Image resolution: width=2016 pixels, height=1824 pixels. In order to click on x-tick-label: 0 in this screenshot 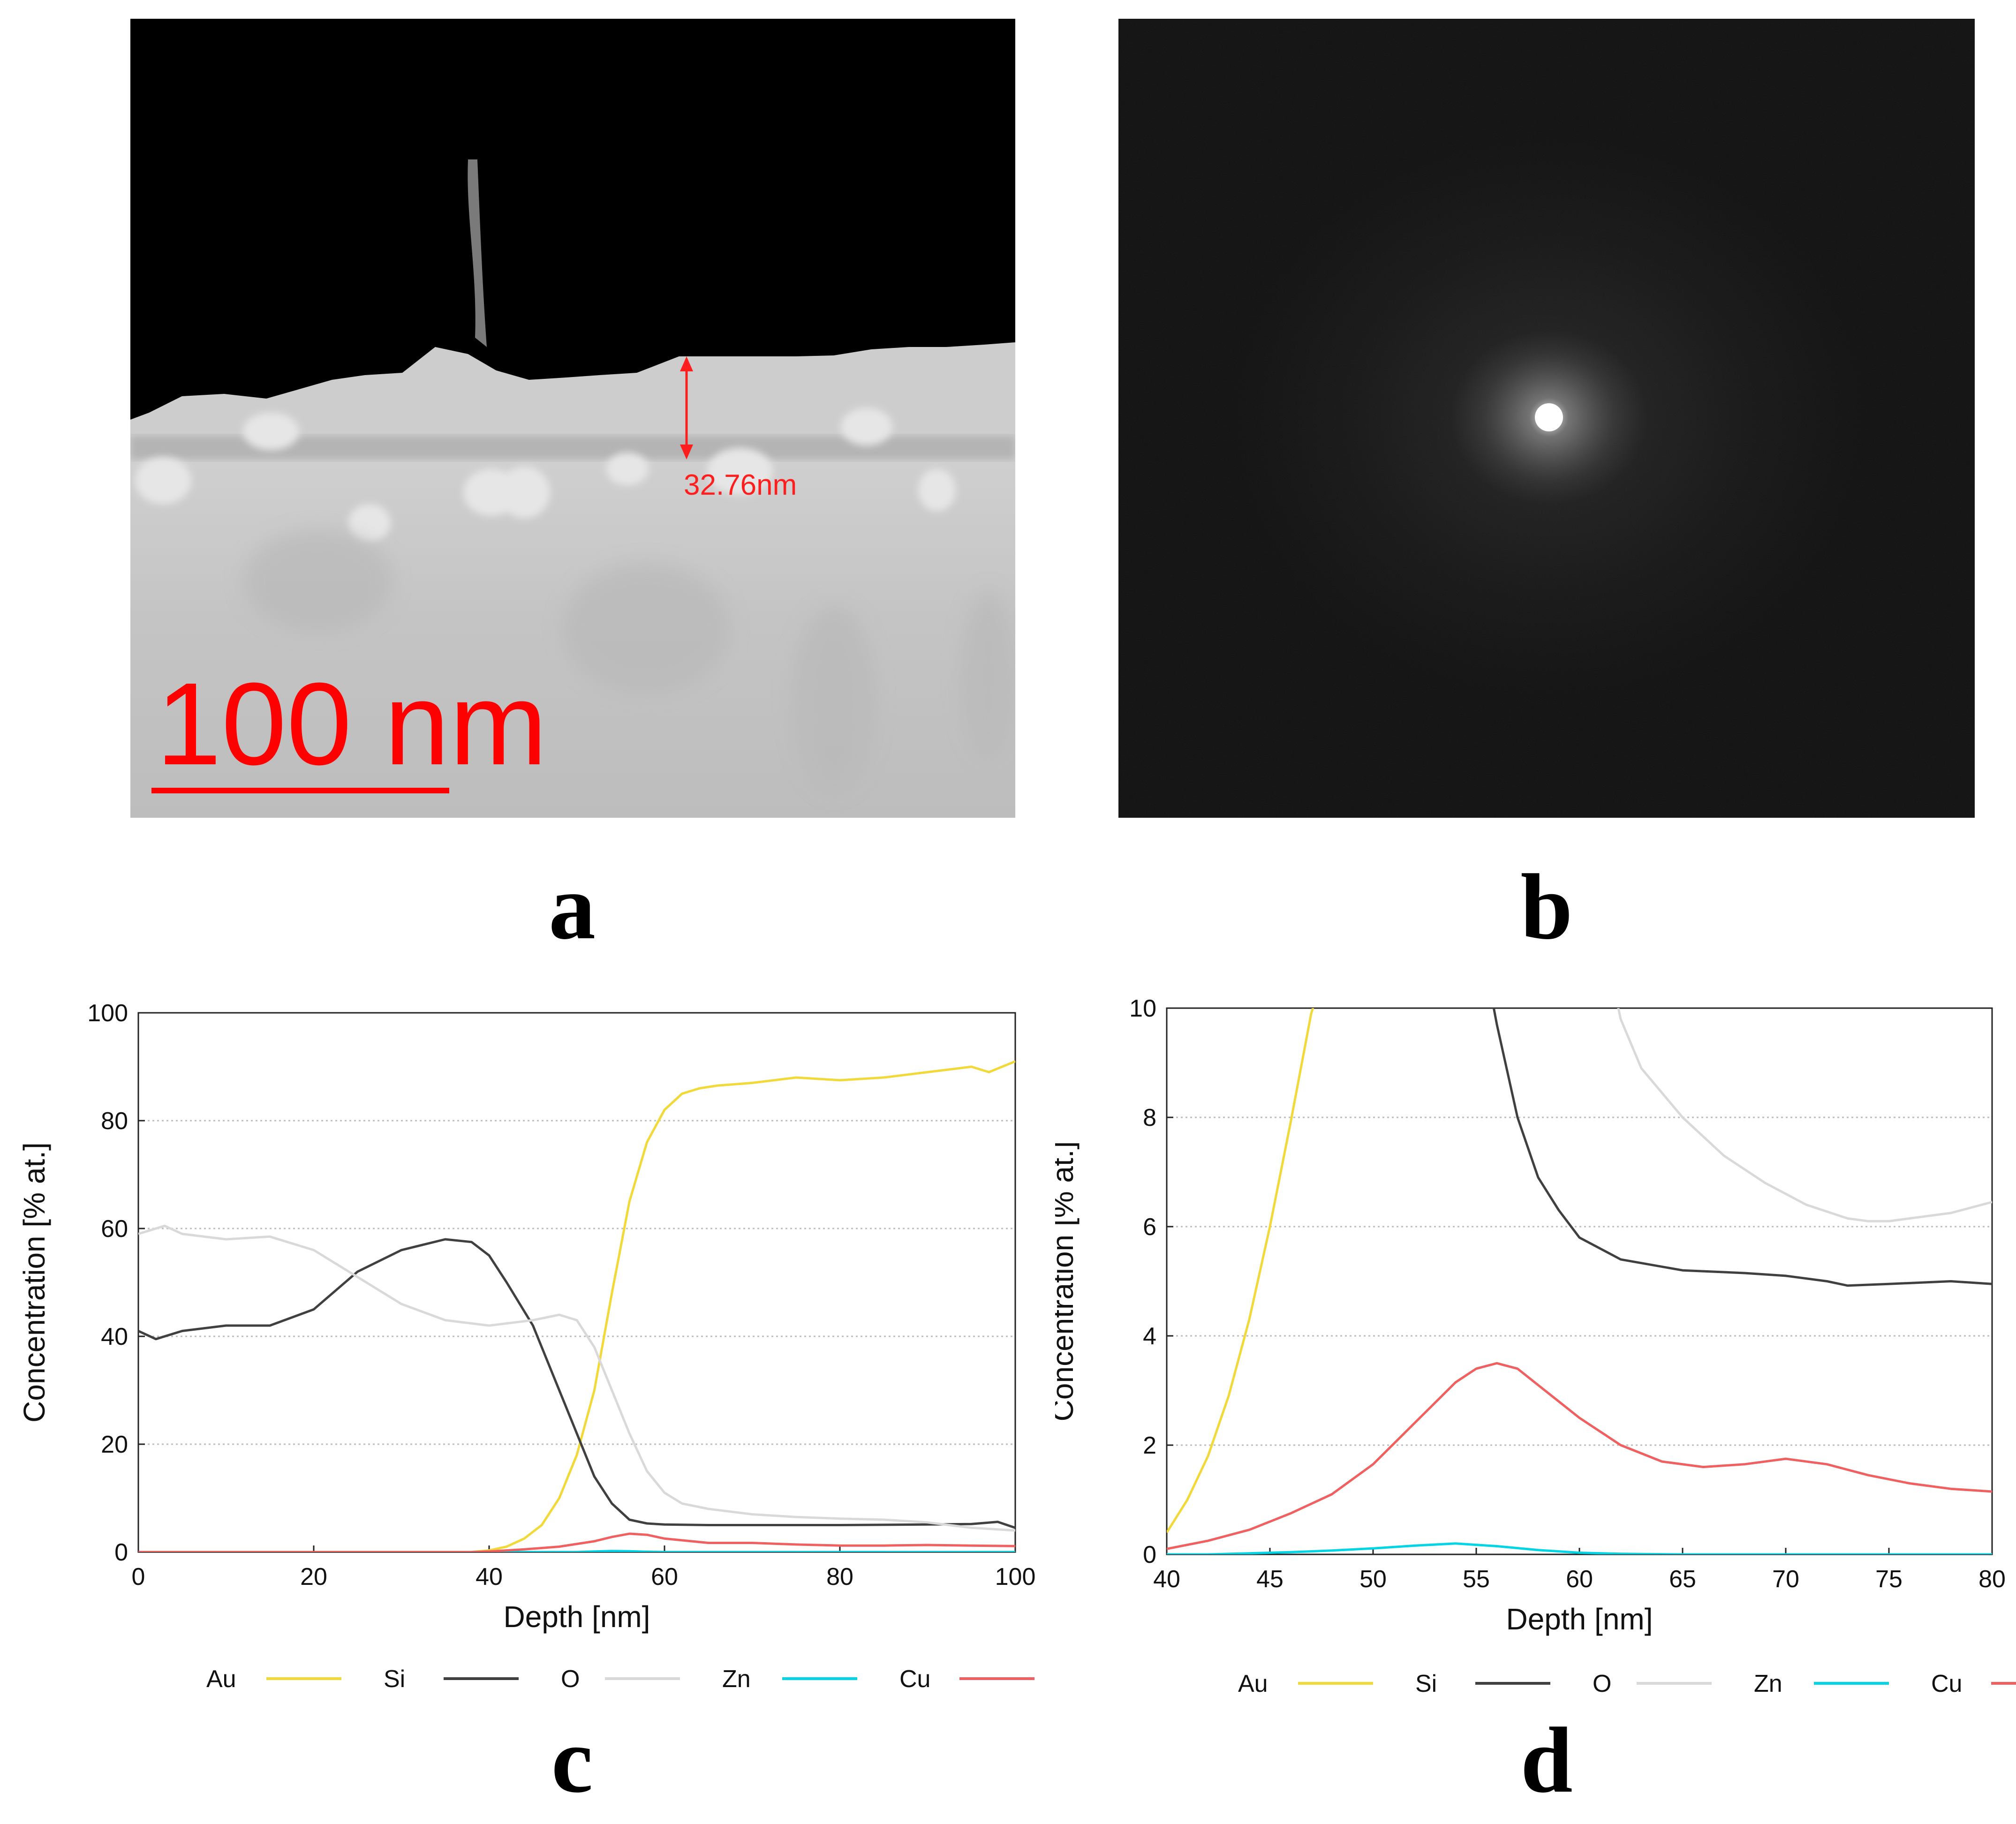, I will do `click(138, 1577)`.